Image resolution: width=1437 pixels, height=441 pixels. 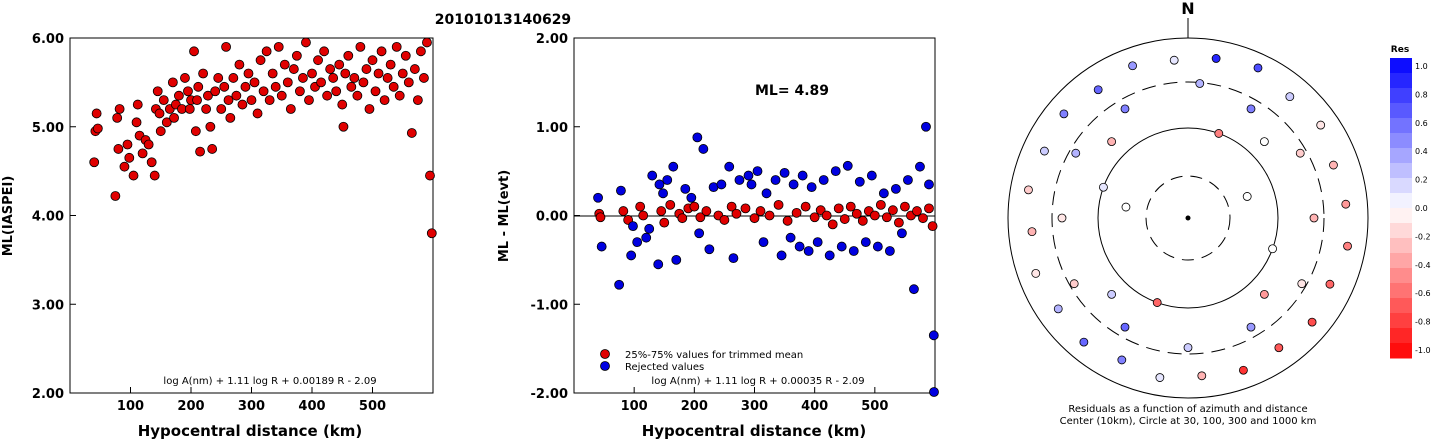 What do you see at coordinates (1421, 66) in the screenshot?
I see `colorbar-tick-label-0: 1.0` at bounding box center [1421, 66].